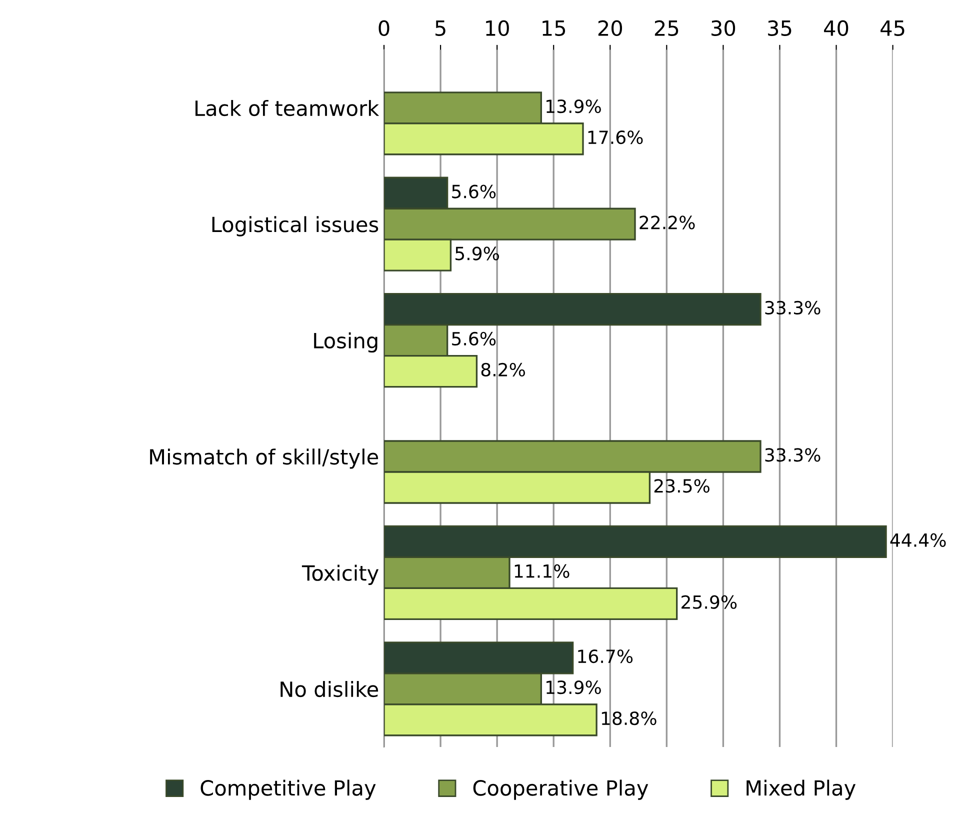  What do you see at coordinates (560, 790) in the screenshot?
I see `legend-label: Cooperative Play` at bounding box center [560, 790].